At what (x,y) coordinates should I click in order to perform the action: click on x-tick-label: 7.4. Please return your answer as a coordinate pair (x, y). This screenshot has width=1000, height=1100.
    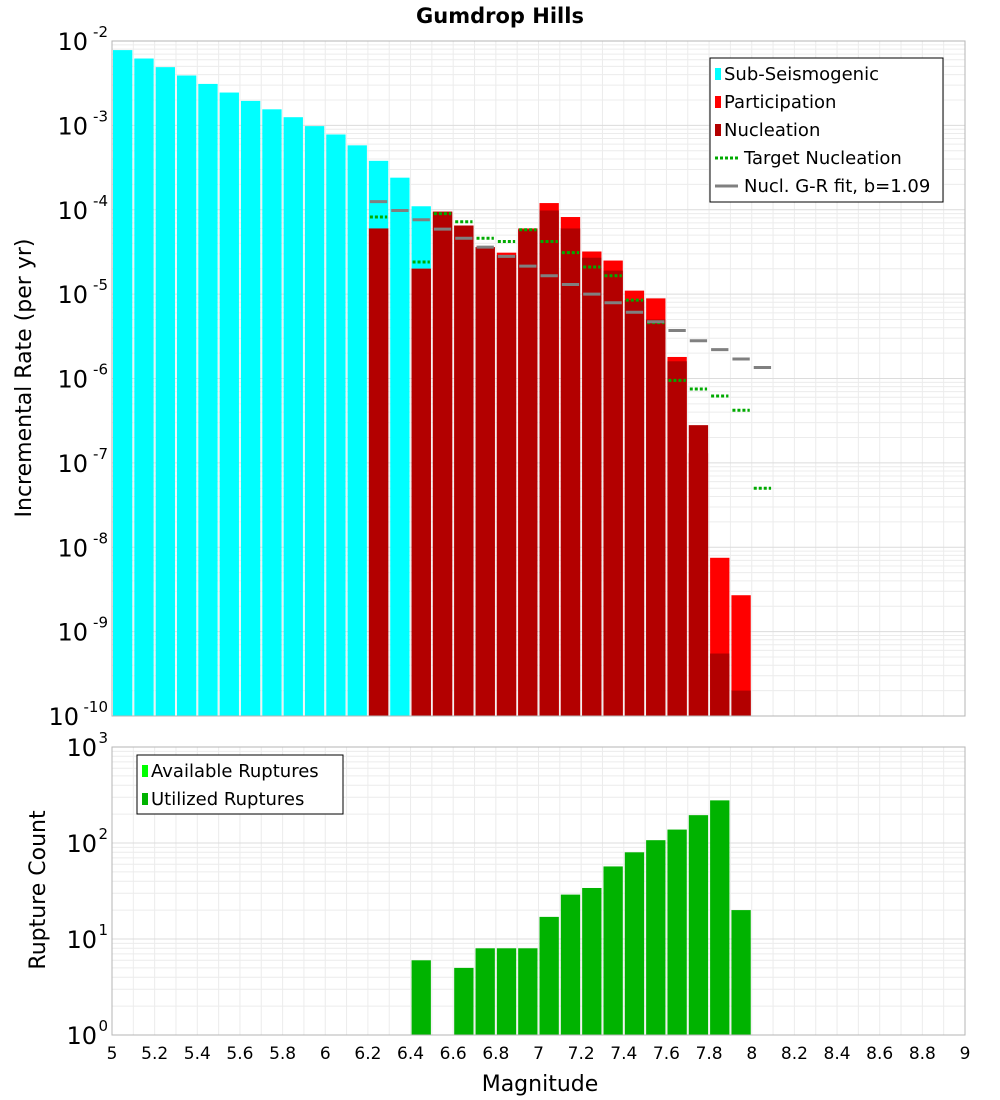
    Looking at the image, I should click on (623, 1054).